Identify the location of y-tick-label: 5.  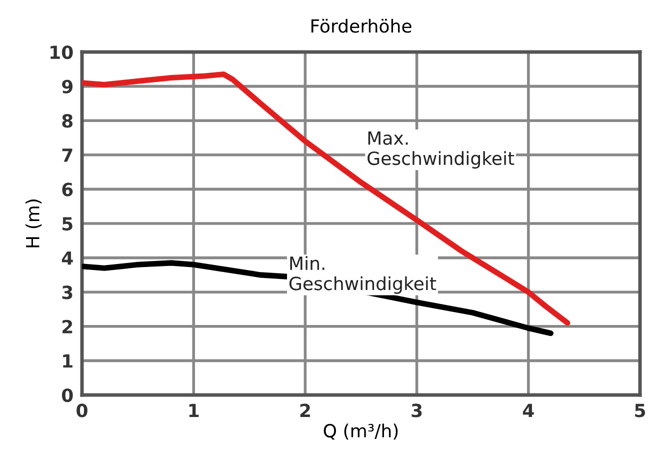
(67, 224).